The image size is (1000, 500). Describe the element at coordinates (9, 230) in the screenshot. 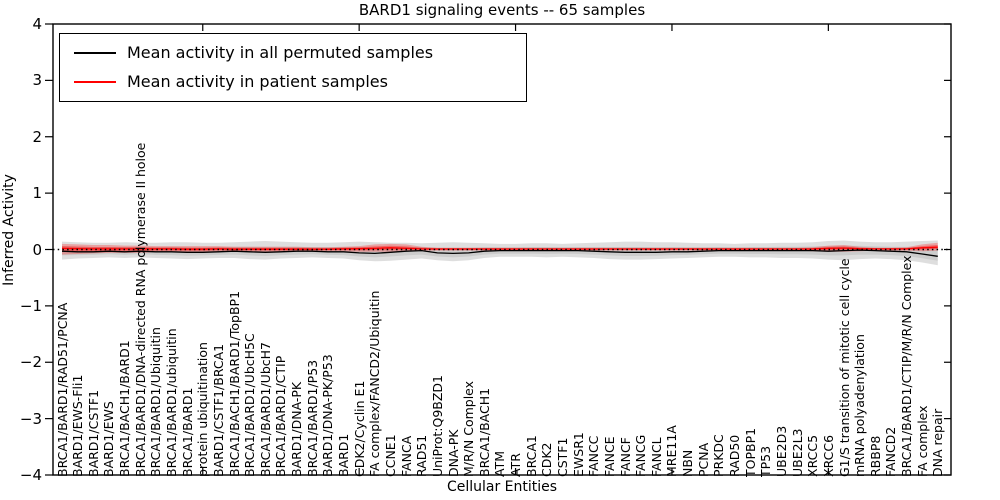

I see `y-axis-title: Inferred Activity` at that location.